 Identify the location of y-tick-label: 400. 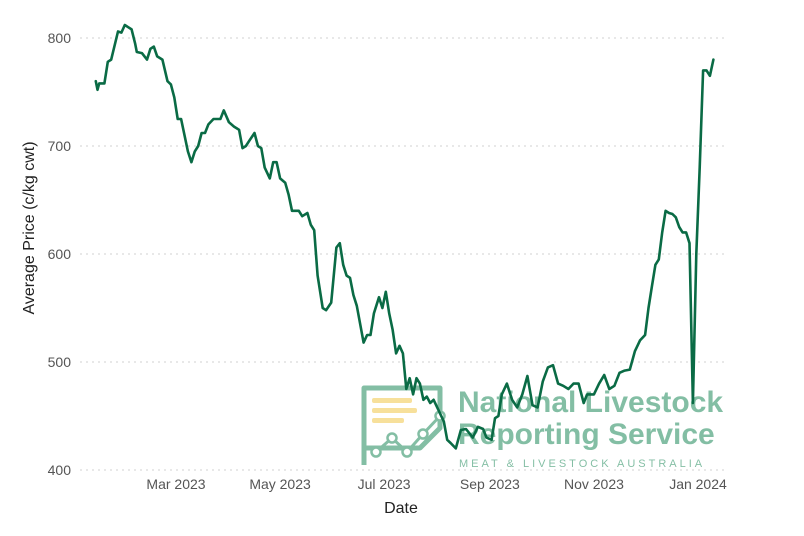
(60, 470).